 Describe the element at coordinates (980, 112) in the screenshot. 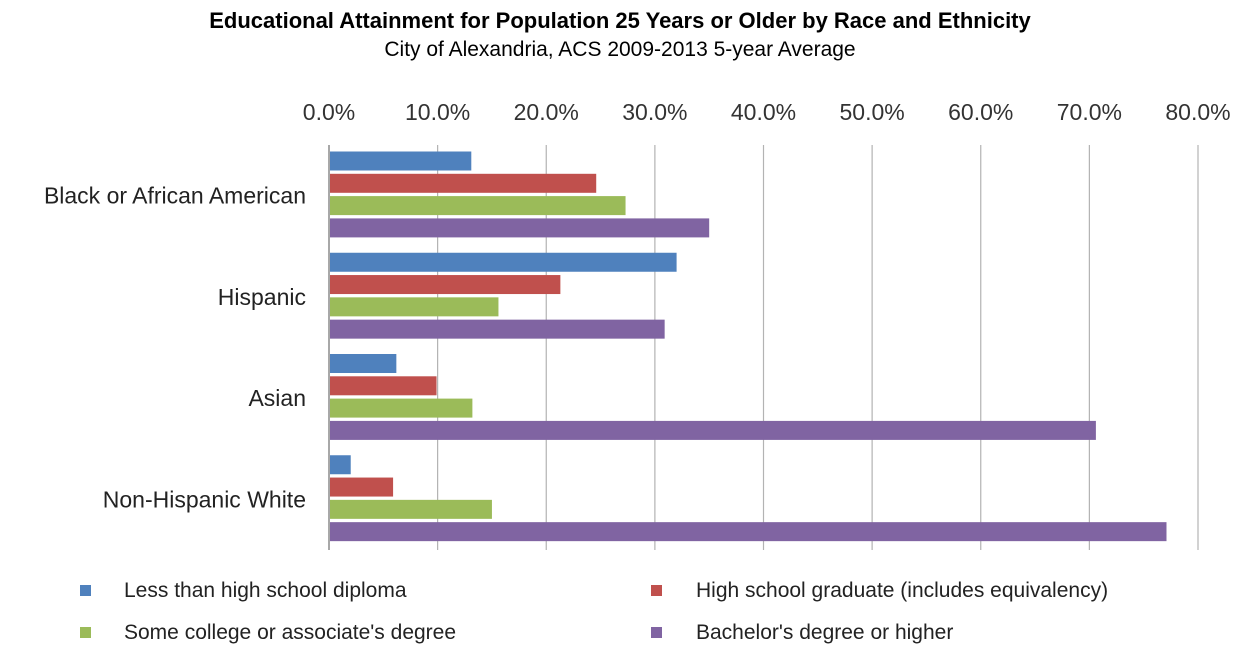

I see `x-tick-label: 60.0%` at that location.